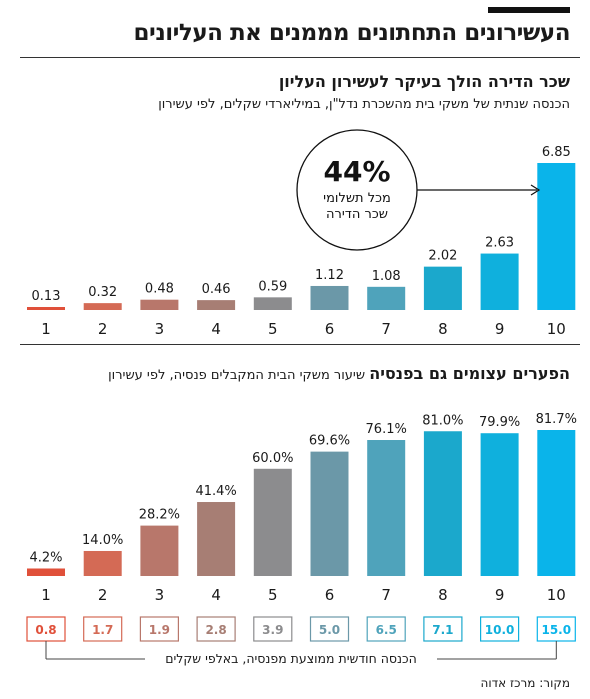  I want to click on chart1-tick-label: 2, so click(103, 329).